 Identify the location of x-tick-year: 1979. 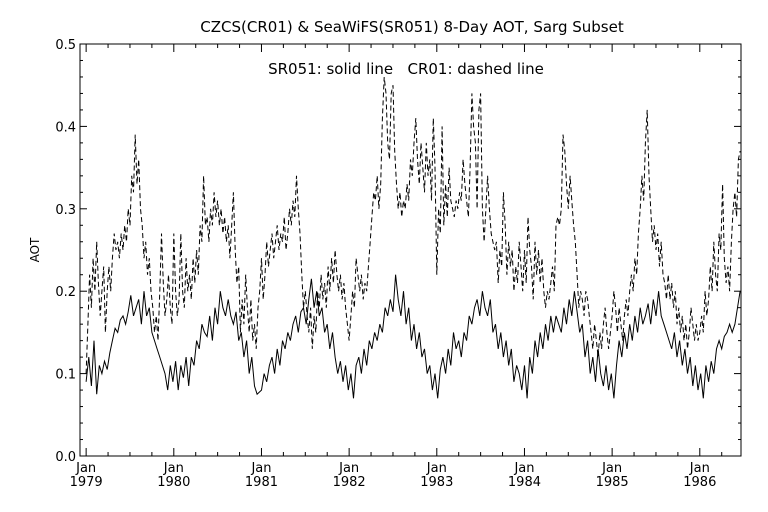
(86, 482).